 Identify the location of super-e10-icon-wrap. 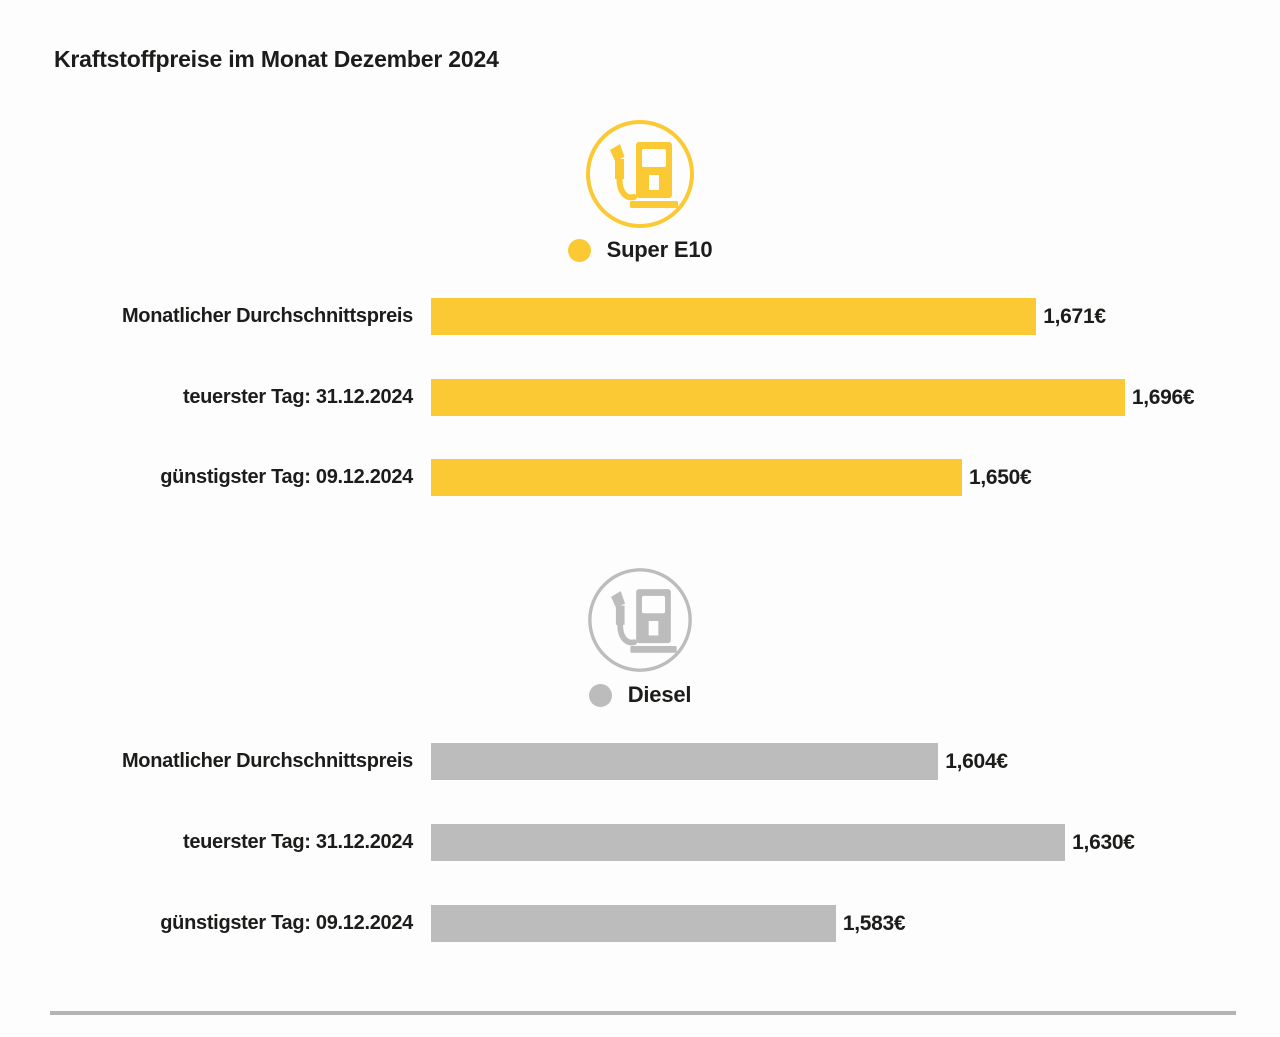
(640, 174).